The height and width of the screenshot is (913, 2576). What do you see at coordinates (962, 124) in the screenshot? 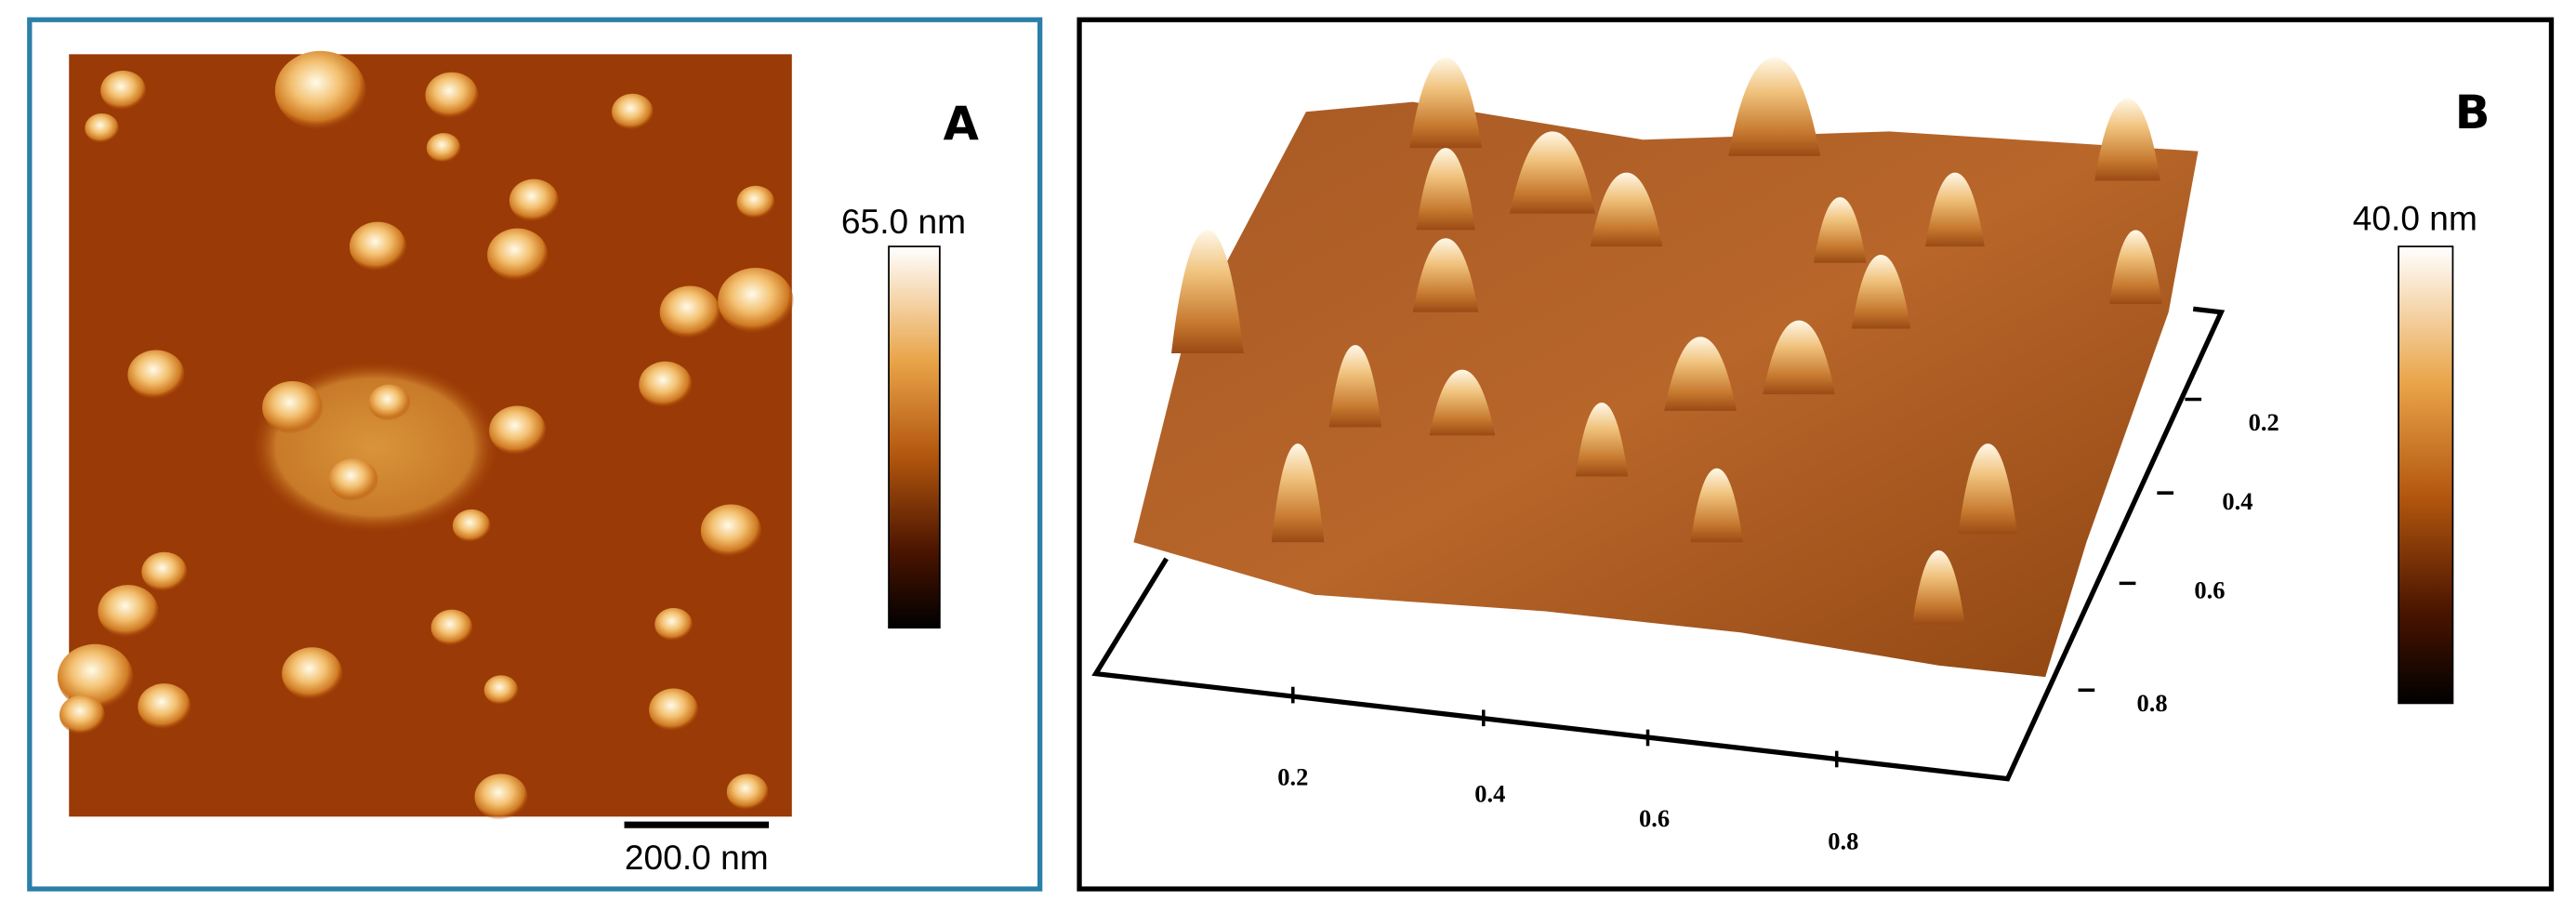
I see `panel-label: A` at bounding box center [962, 124].